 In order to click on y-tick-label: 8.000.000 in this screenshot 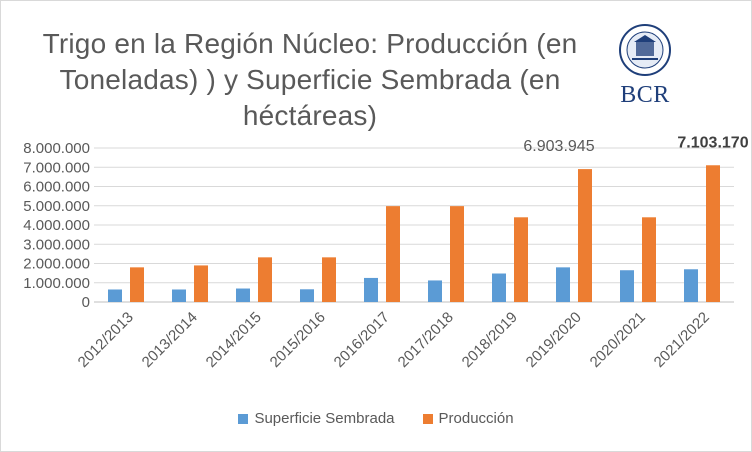, I will do `click(56, 148)`.